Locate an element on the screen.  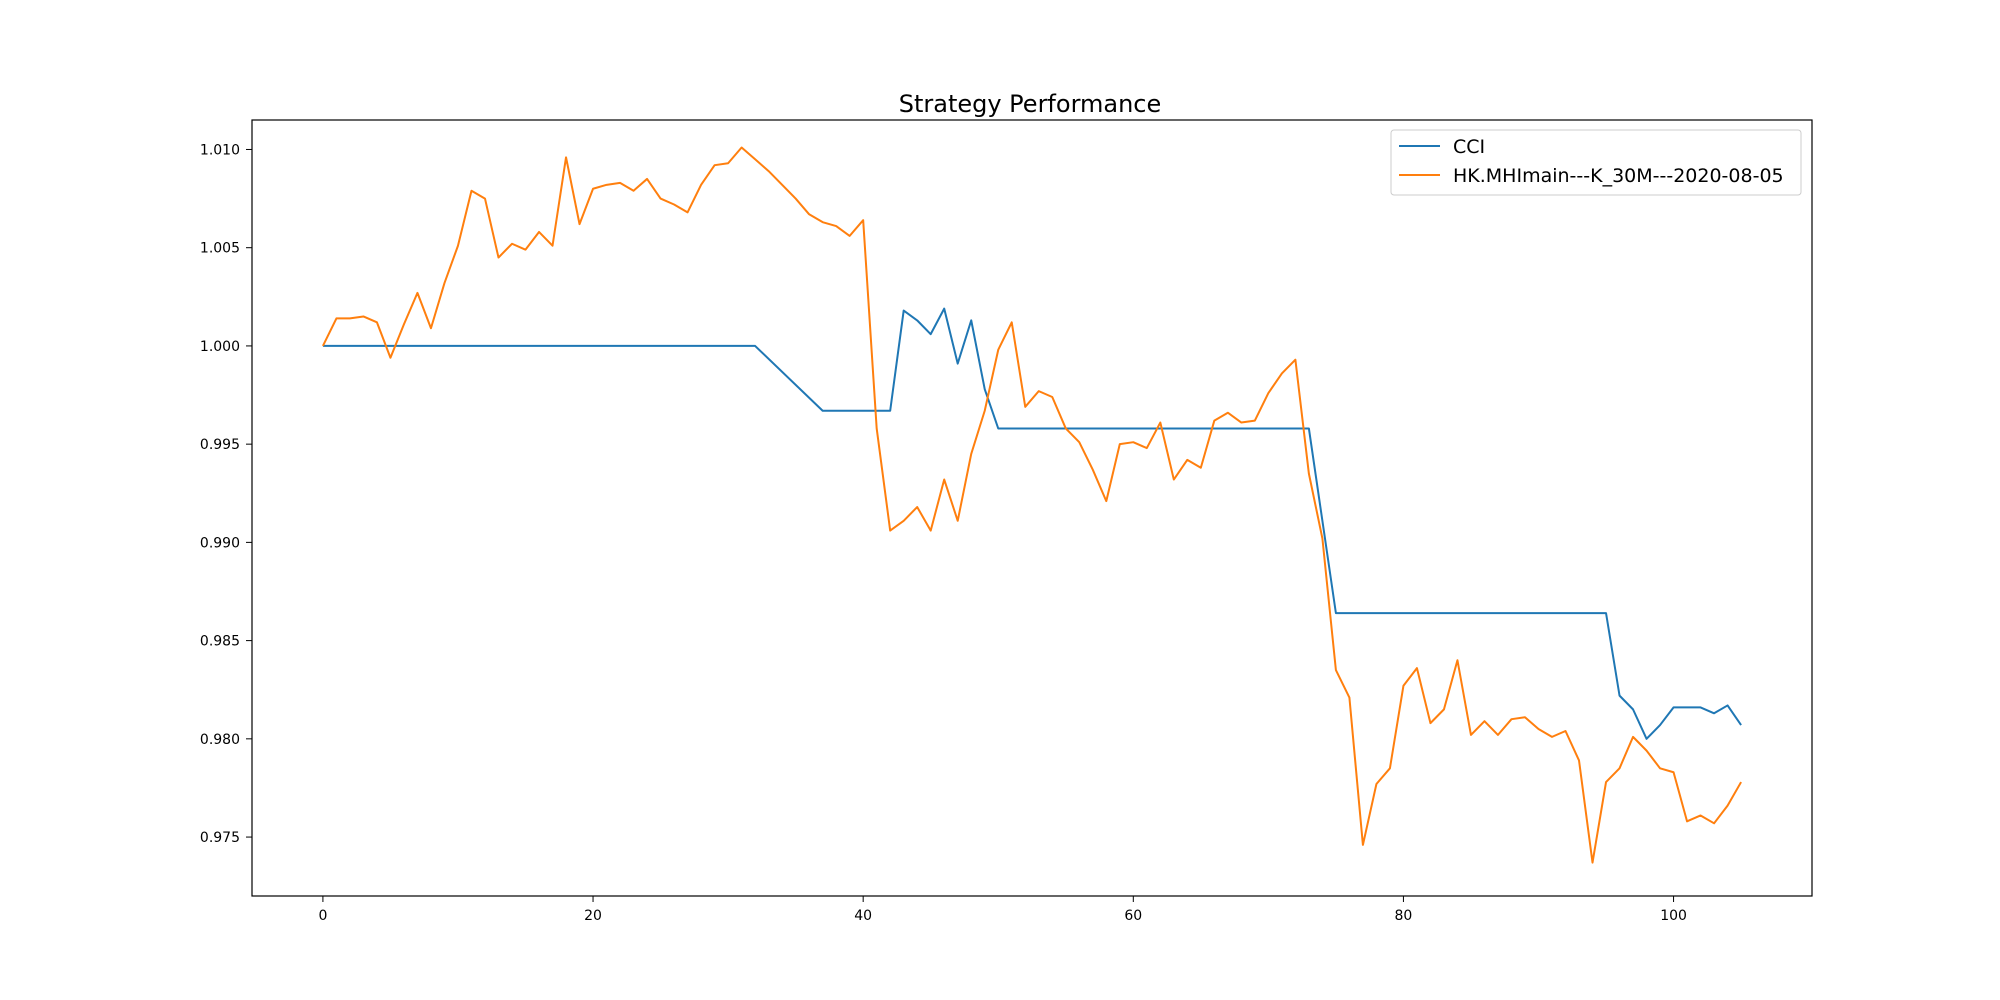
y-tick-label: 1.005 is located at coordinates (220, 249).